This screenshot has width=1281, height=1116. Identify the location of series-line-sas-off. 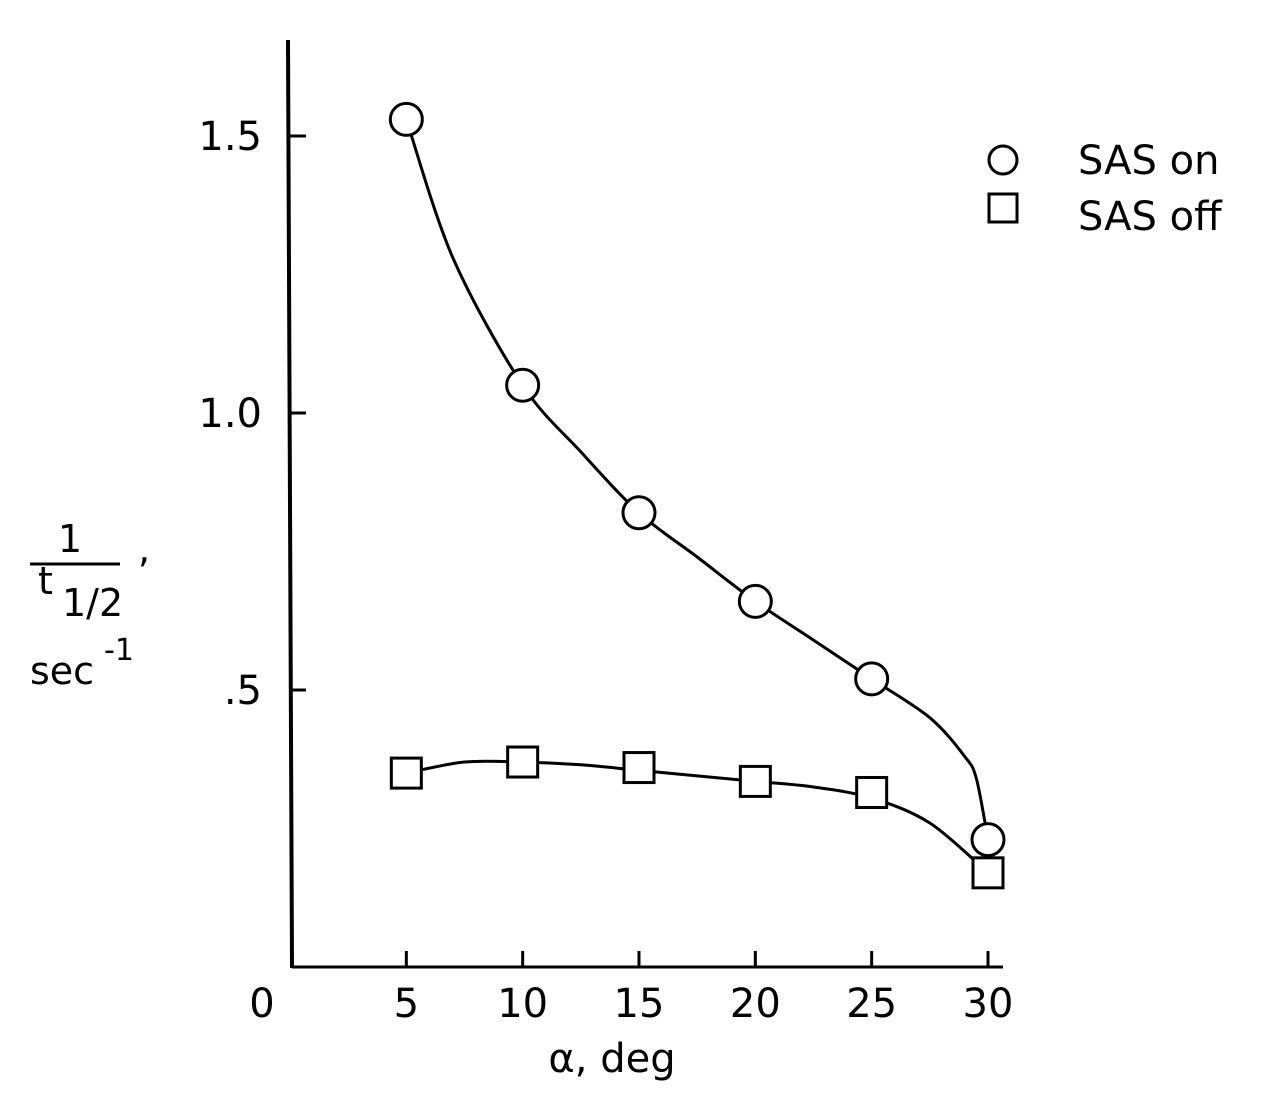
(697, 816).